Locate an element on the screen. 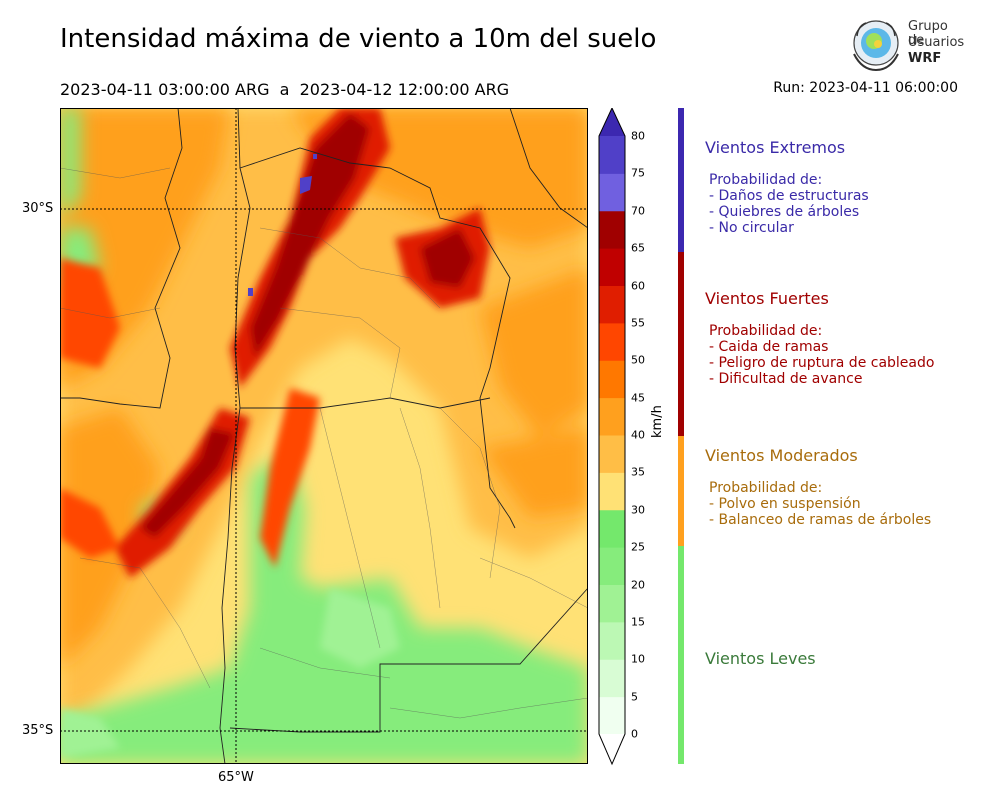 This screenshot has width=1000, height=800. globe-icon is located at coordinates (876, 46).